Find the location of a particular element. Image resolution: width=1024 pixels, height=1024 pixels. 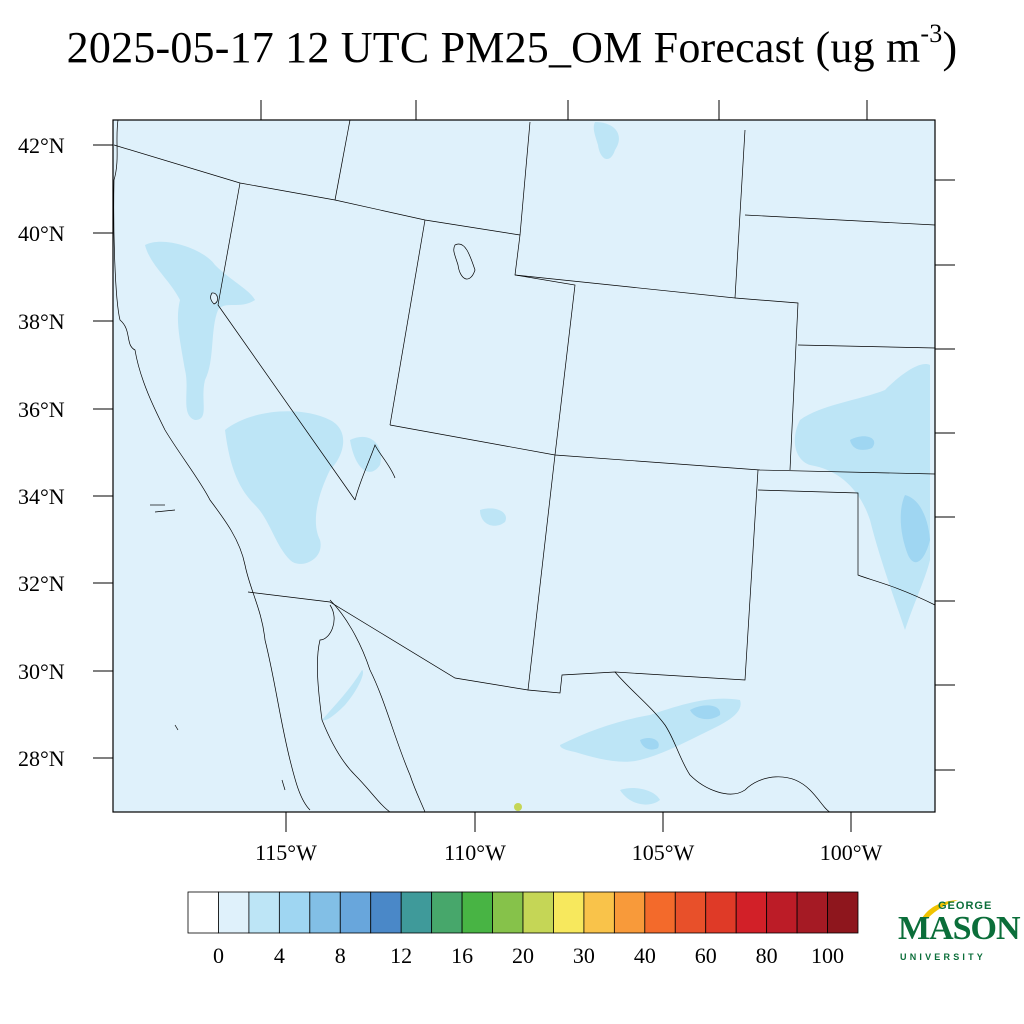

colorbar-label: 20 is located at coordinates (523, 955).